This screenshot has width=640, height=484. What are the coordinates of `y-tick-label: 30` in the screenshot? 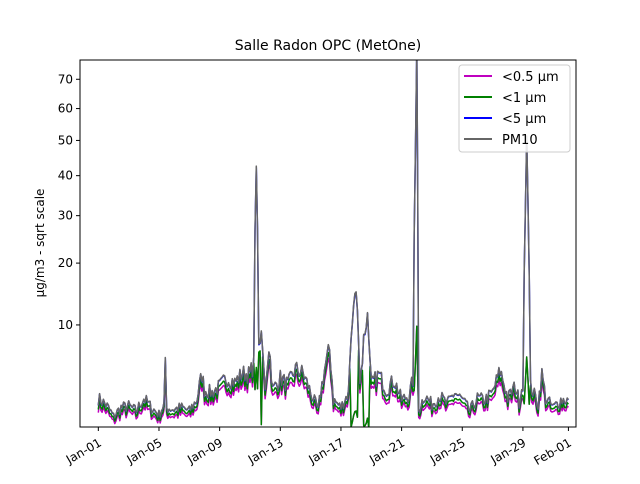 It's located at (65, 216).